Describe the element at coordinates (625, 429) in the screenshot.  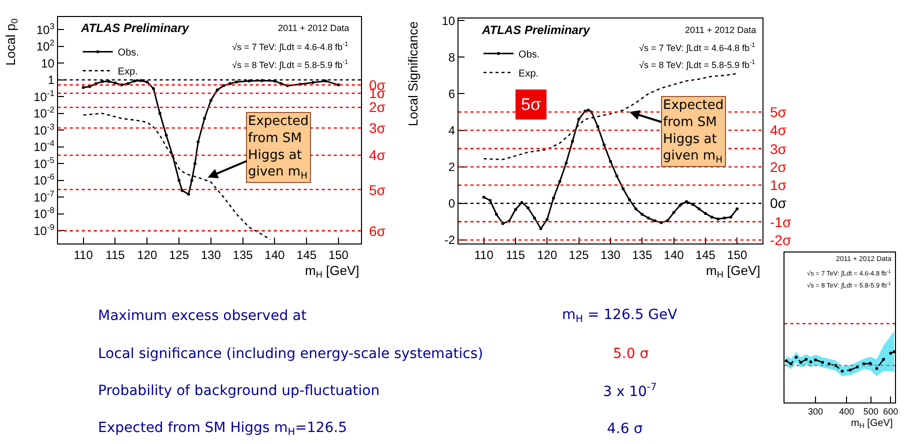
I see `text: 4.6 σ` at that location.